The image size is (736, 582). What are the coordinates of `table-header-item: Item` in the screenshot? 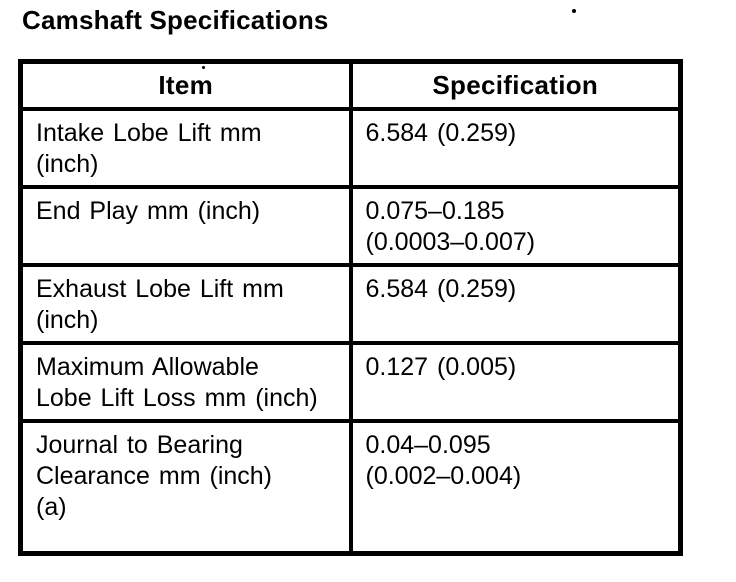 It's located at (185, 85).